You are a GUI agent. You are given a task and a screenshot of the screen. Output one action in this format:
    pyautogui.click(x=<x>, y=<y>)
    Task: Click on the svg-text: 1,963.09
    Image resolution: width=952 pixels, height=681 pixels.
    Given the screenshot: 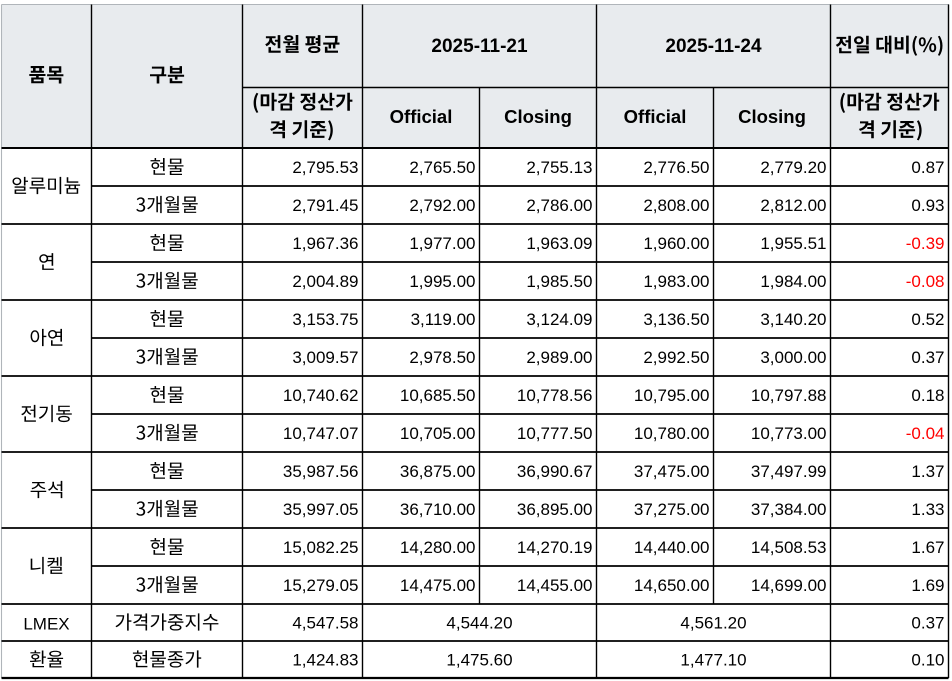 What is the action you would take?
    pyautogui.click(x=559, y=243)
    